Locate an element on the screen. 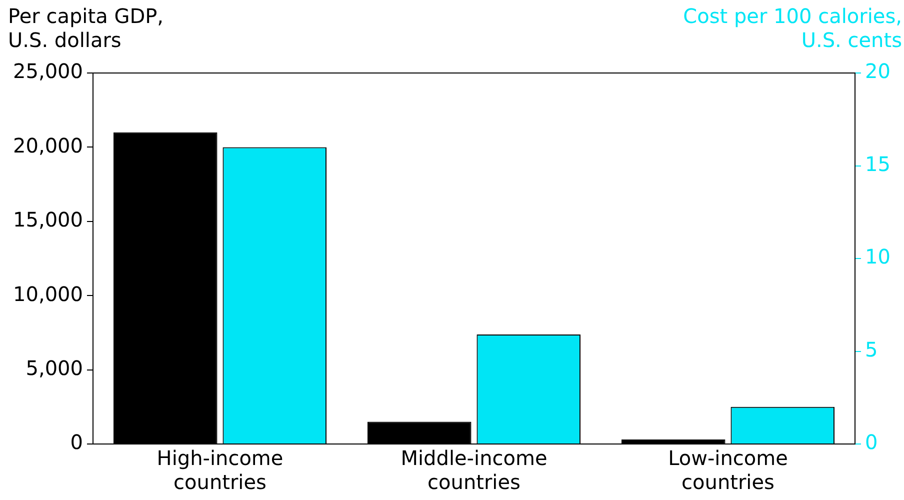 This screenshot has height=500, width=904. y-tick-label: 5,000 is located at coordinates (54, 368).